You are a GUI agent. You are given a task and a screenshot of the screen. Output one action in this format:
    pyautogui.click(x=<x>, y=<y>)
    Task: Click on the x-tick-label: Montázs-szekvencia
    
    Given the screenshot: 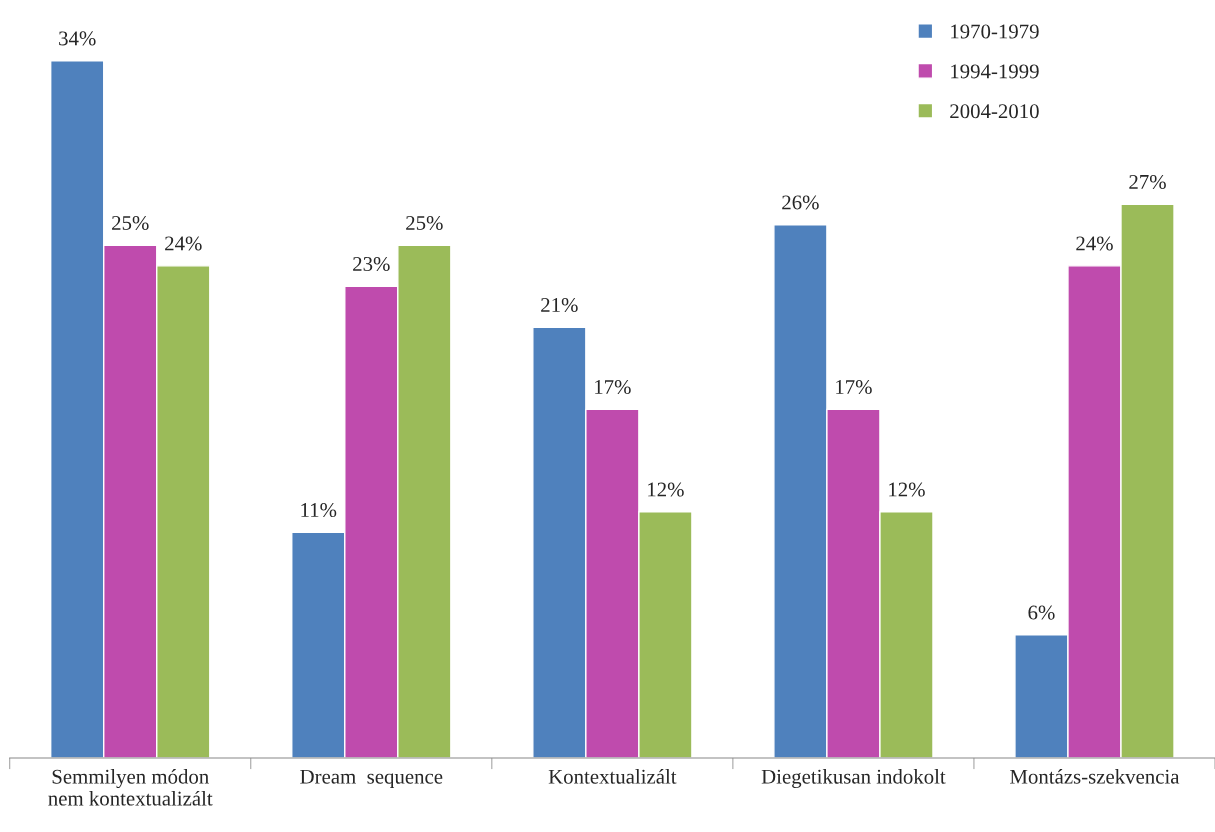 What is the action you would take?
    pyautogui.click(x=1095, y=776)
    